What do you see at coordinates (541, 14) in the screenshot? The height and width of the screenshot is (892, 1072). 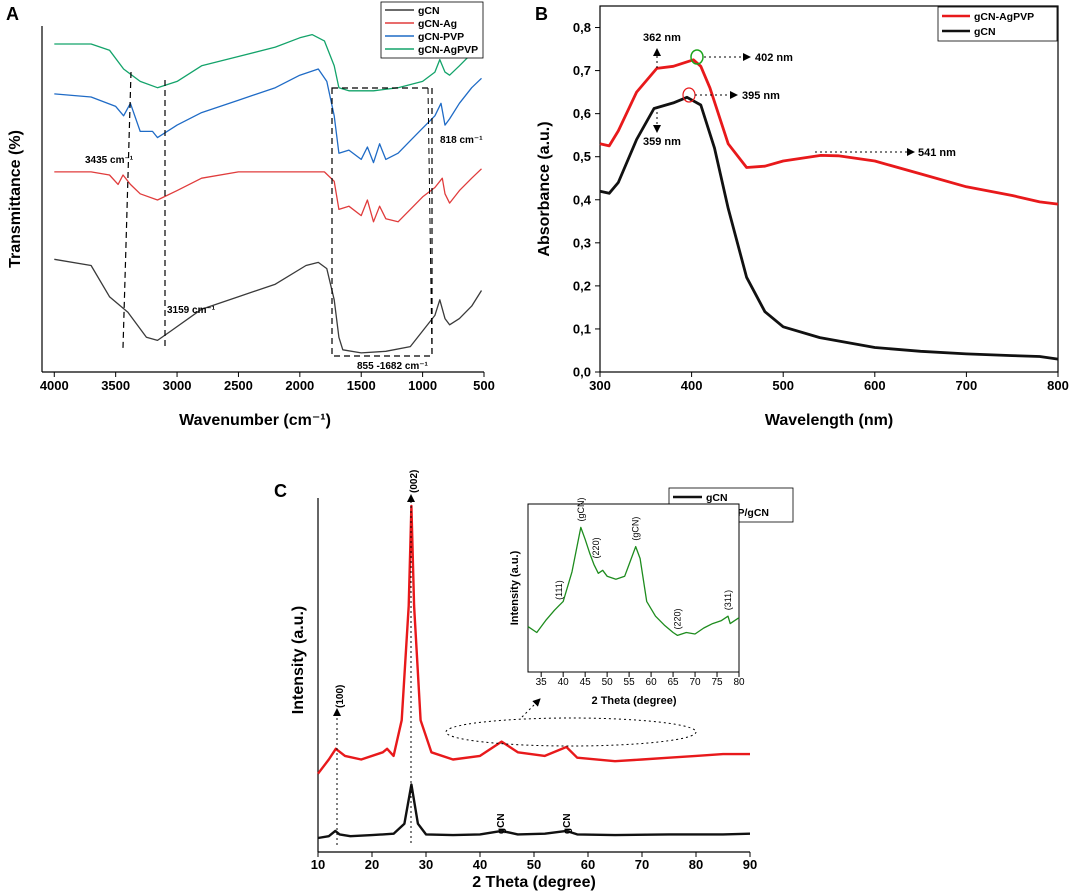 I see `panel-label-b: B` at bounding box center [541, 14].